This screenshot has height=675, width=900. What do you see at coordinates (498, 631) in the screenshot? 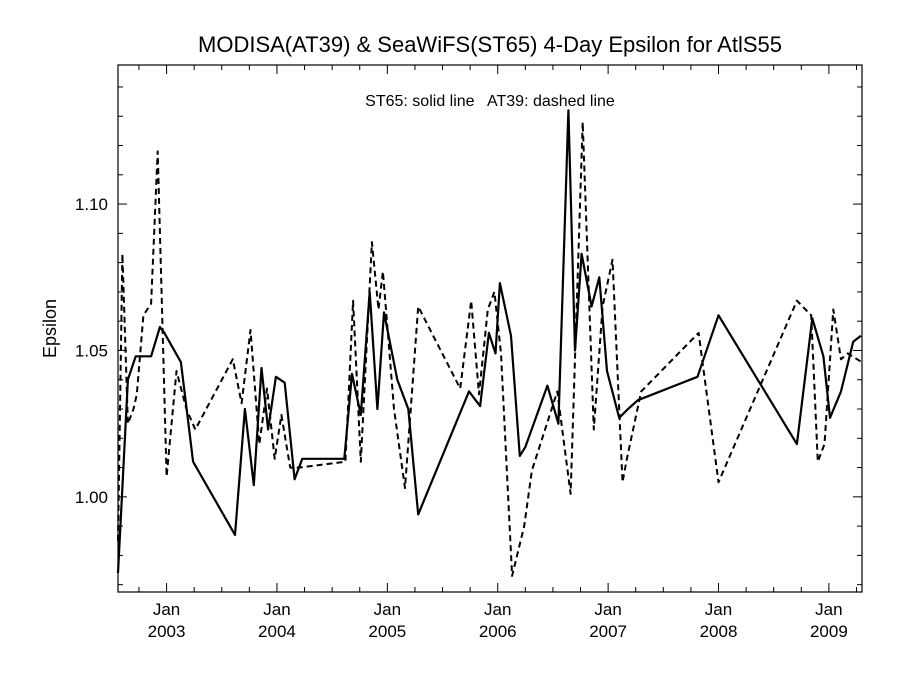
I see `x-tick-label-year: 2006` at bounding box center [498, 631].